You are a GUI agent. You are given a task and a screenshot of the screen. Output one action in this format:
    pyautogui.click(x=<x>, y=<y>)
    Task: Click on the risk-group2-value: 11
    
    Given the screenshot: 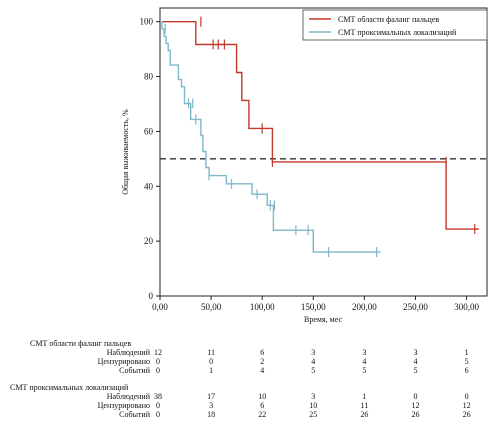 What is the action you would take?
    pyautogui.click(x=364, y=405)
    